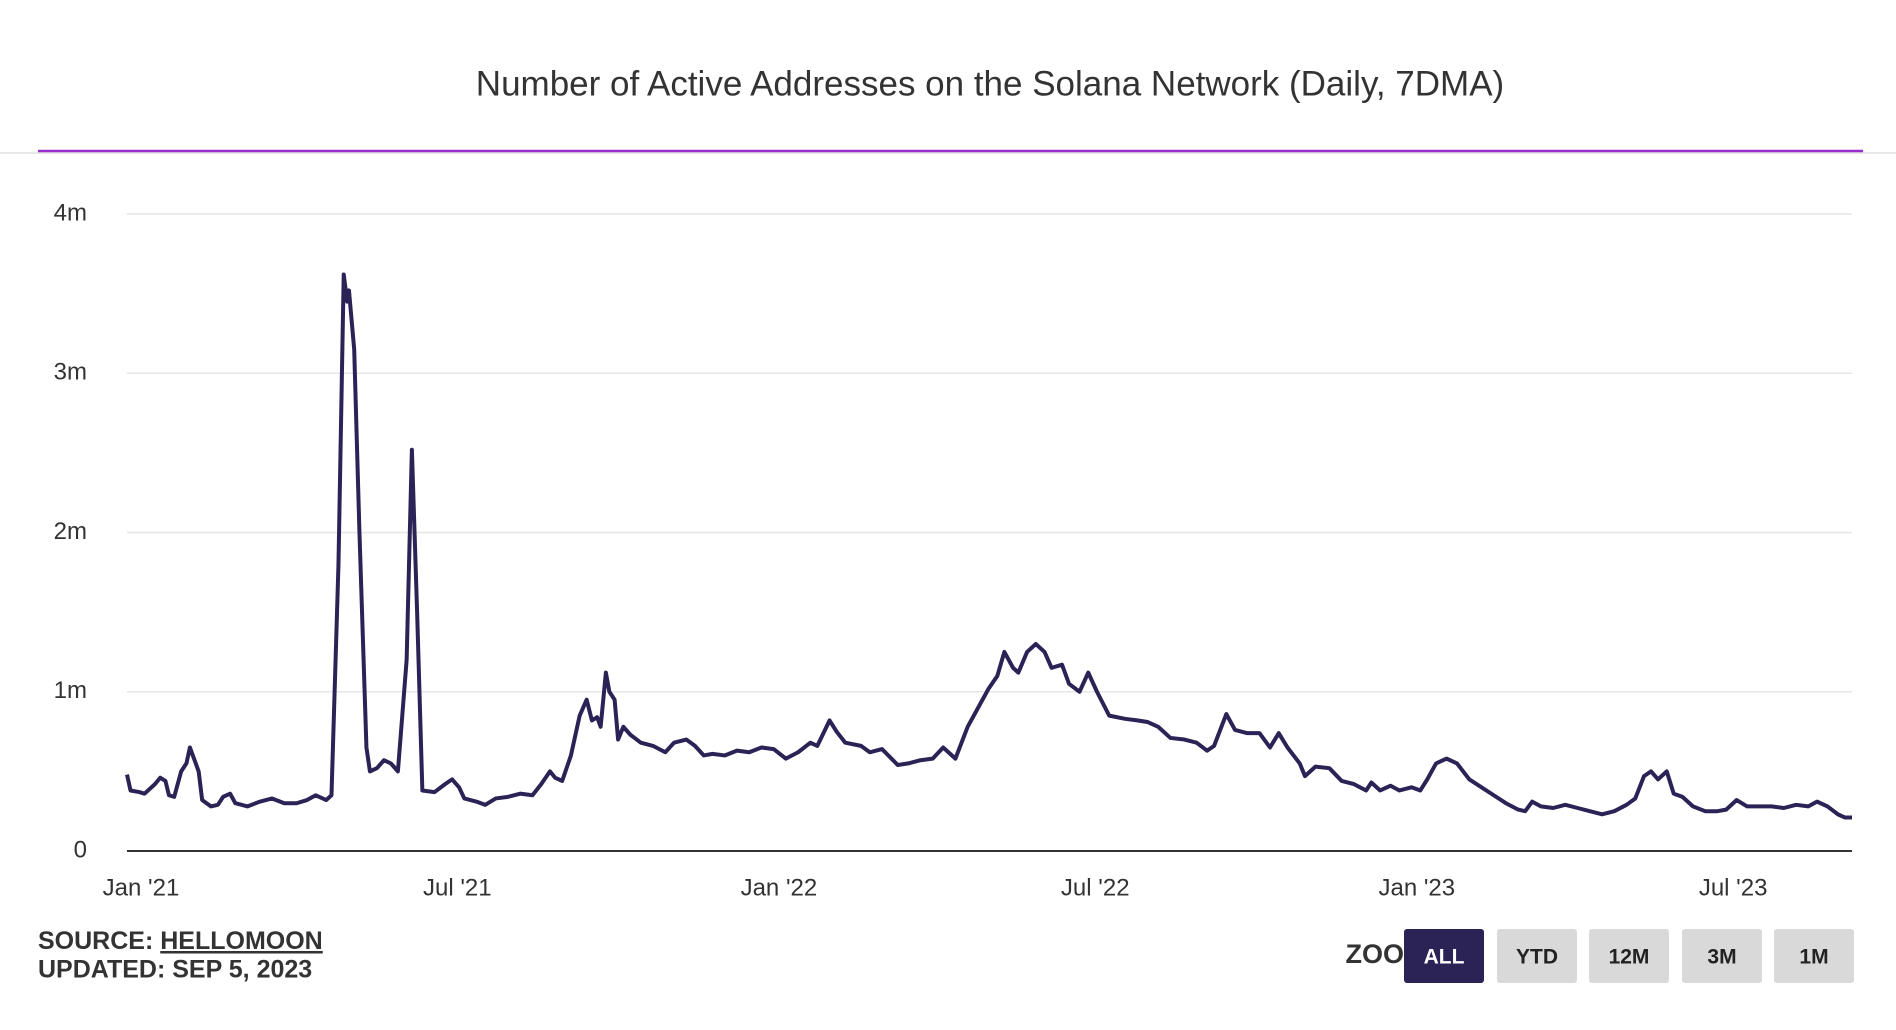  I want to click on y-tick-label: 2m, so click(70, 531).